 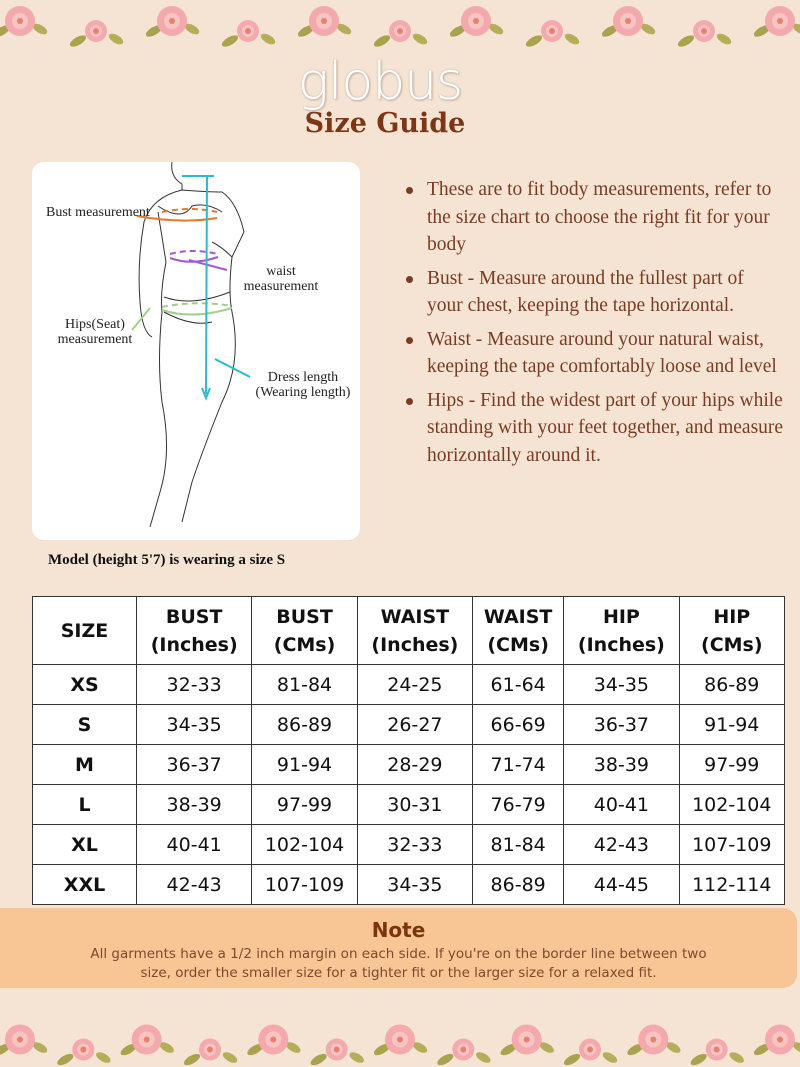 What do you see at coordinates (84, 630) in the screenshot?
I see `column-header: SIZE` at bounding box center [84, 630].